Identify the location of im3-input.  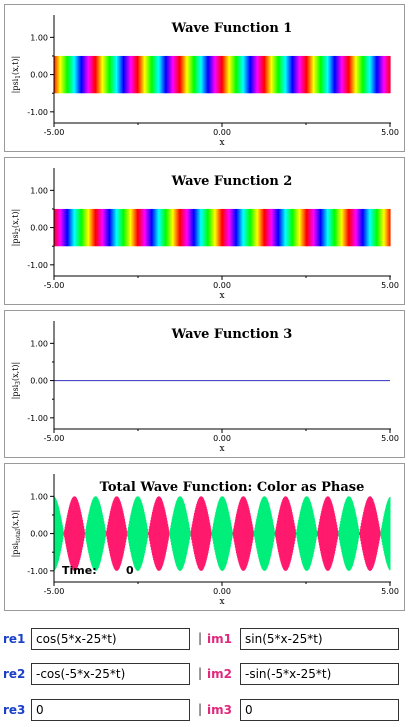
(319, 710).